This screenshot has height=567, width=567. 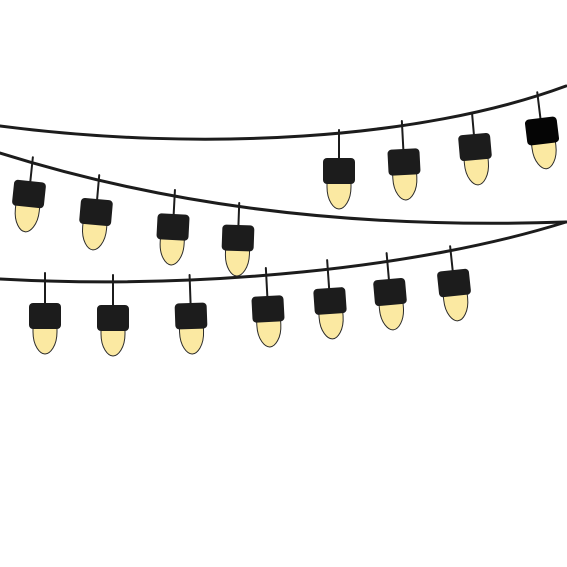 I want to click on lower-strand-wire, so click(x=283, y=252).